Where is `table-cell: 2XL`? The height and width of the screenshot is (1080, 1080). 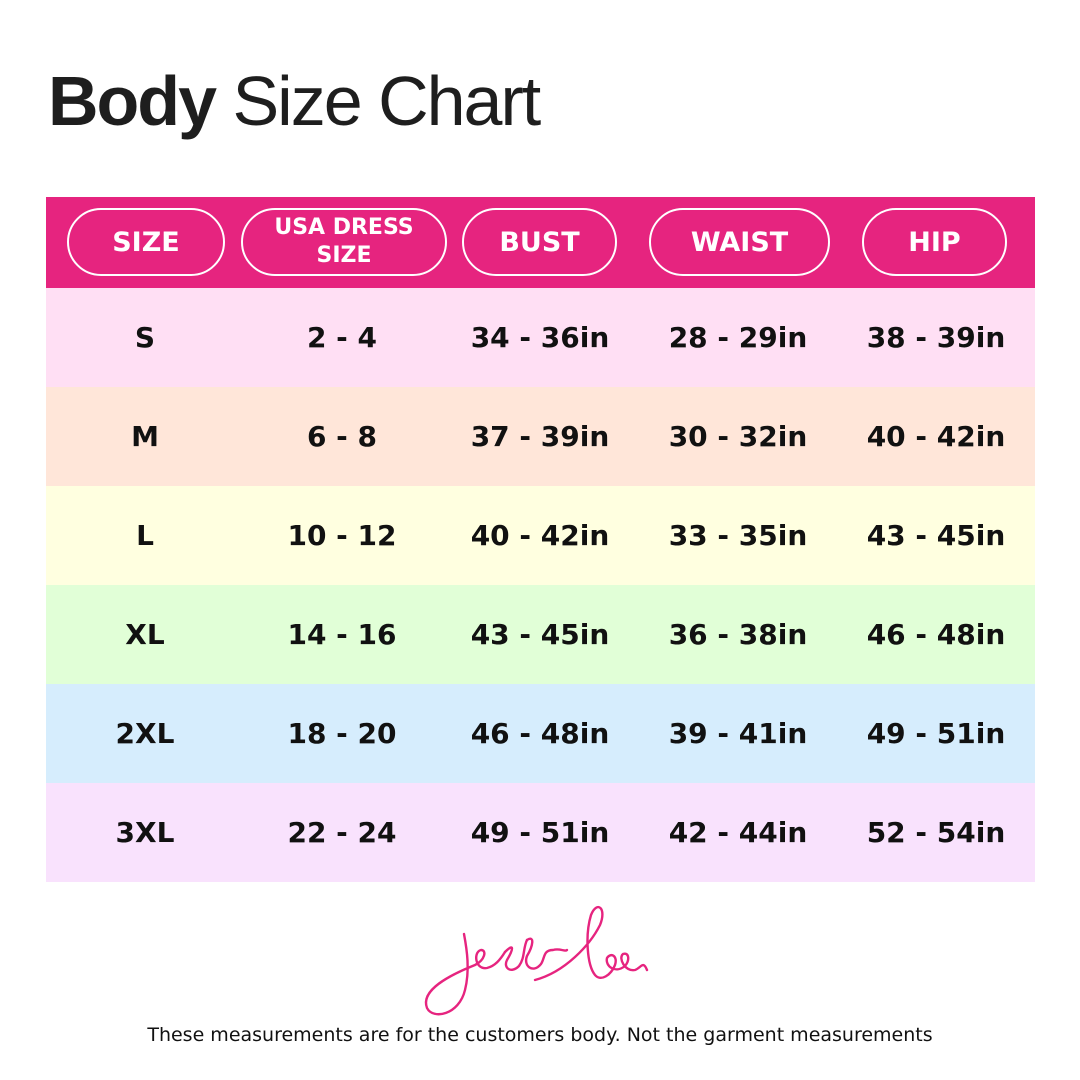
table-cell: 2XL is located at coordinates (145, 733).